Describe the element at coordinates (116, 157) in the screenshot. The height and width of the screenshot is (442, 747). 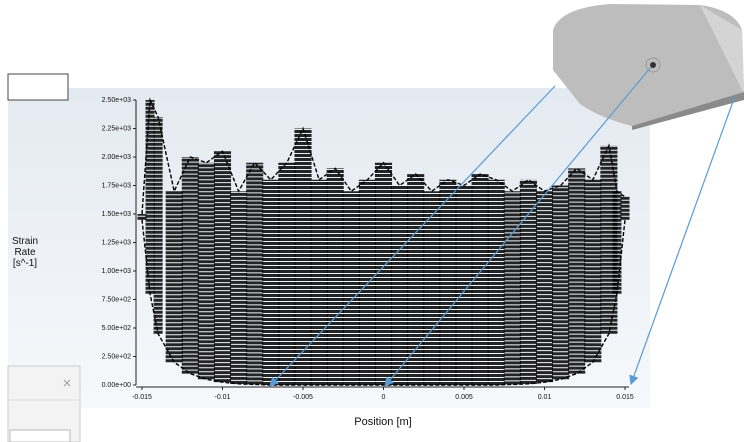
I see `y-tick-label: 2.00e+03` at that location.